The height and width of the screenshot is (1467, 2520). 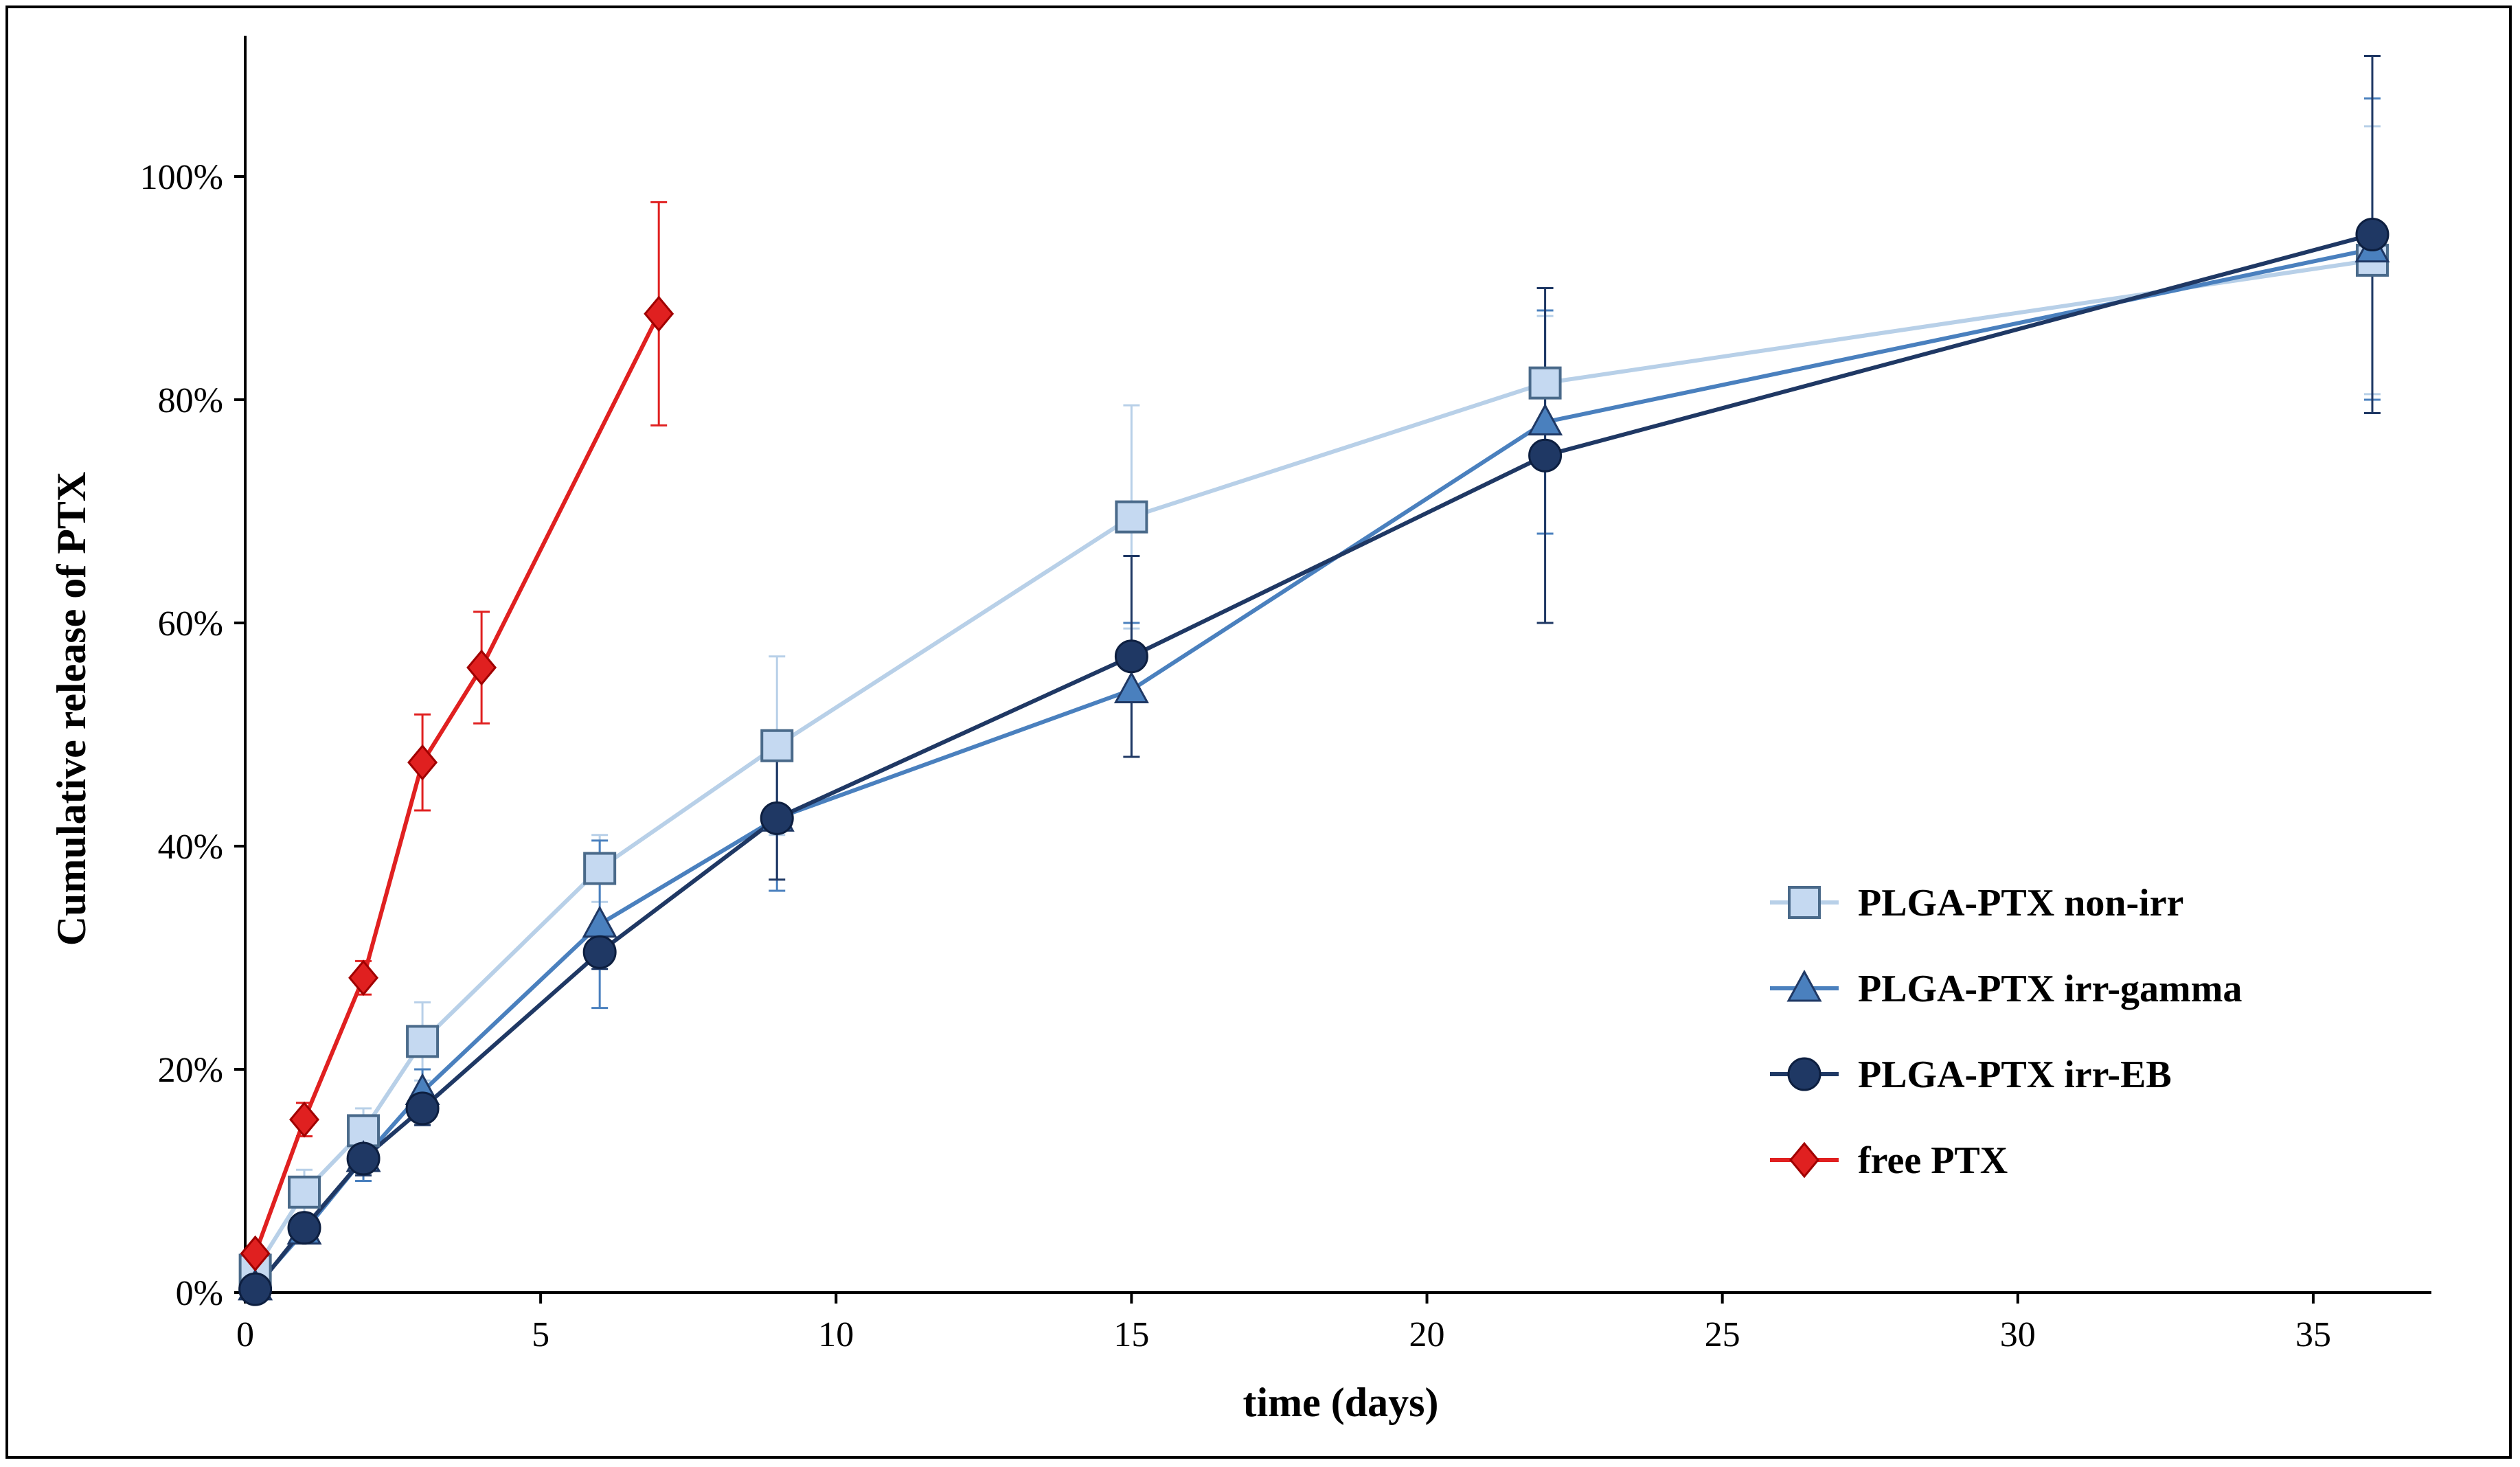 What do you see at coordinates (192, 736) in the screenshot?
I see `y-axis-ticks: 0% 20% 40% 60% 80% 100%` at bounding box center [192, 736].